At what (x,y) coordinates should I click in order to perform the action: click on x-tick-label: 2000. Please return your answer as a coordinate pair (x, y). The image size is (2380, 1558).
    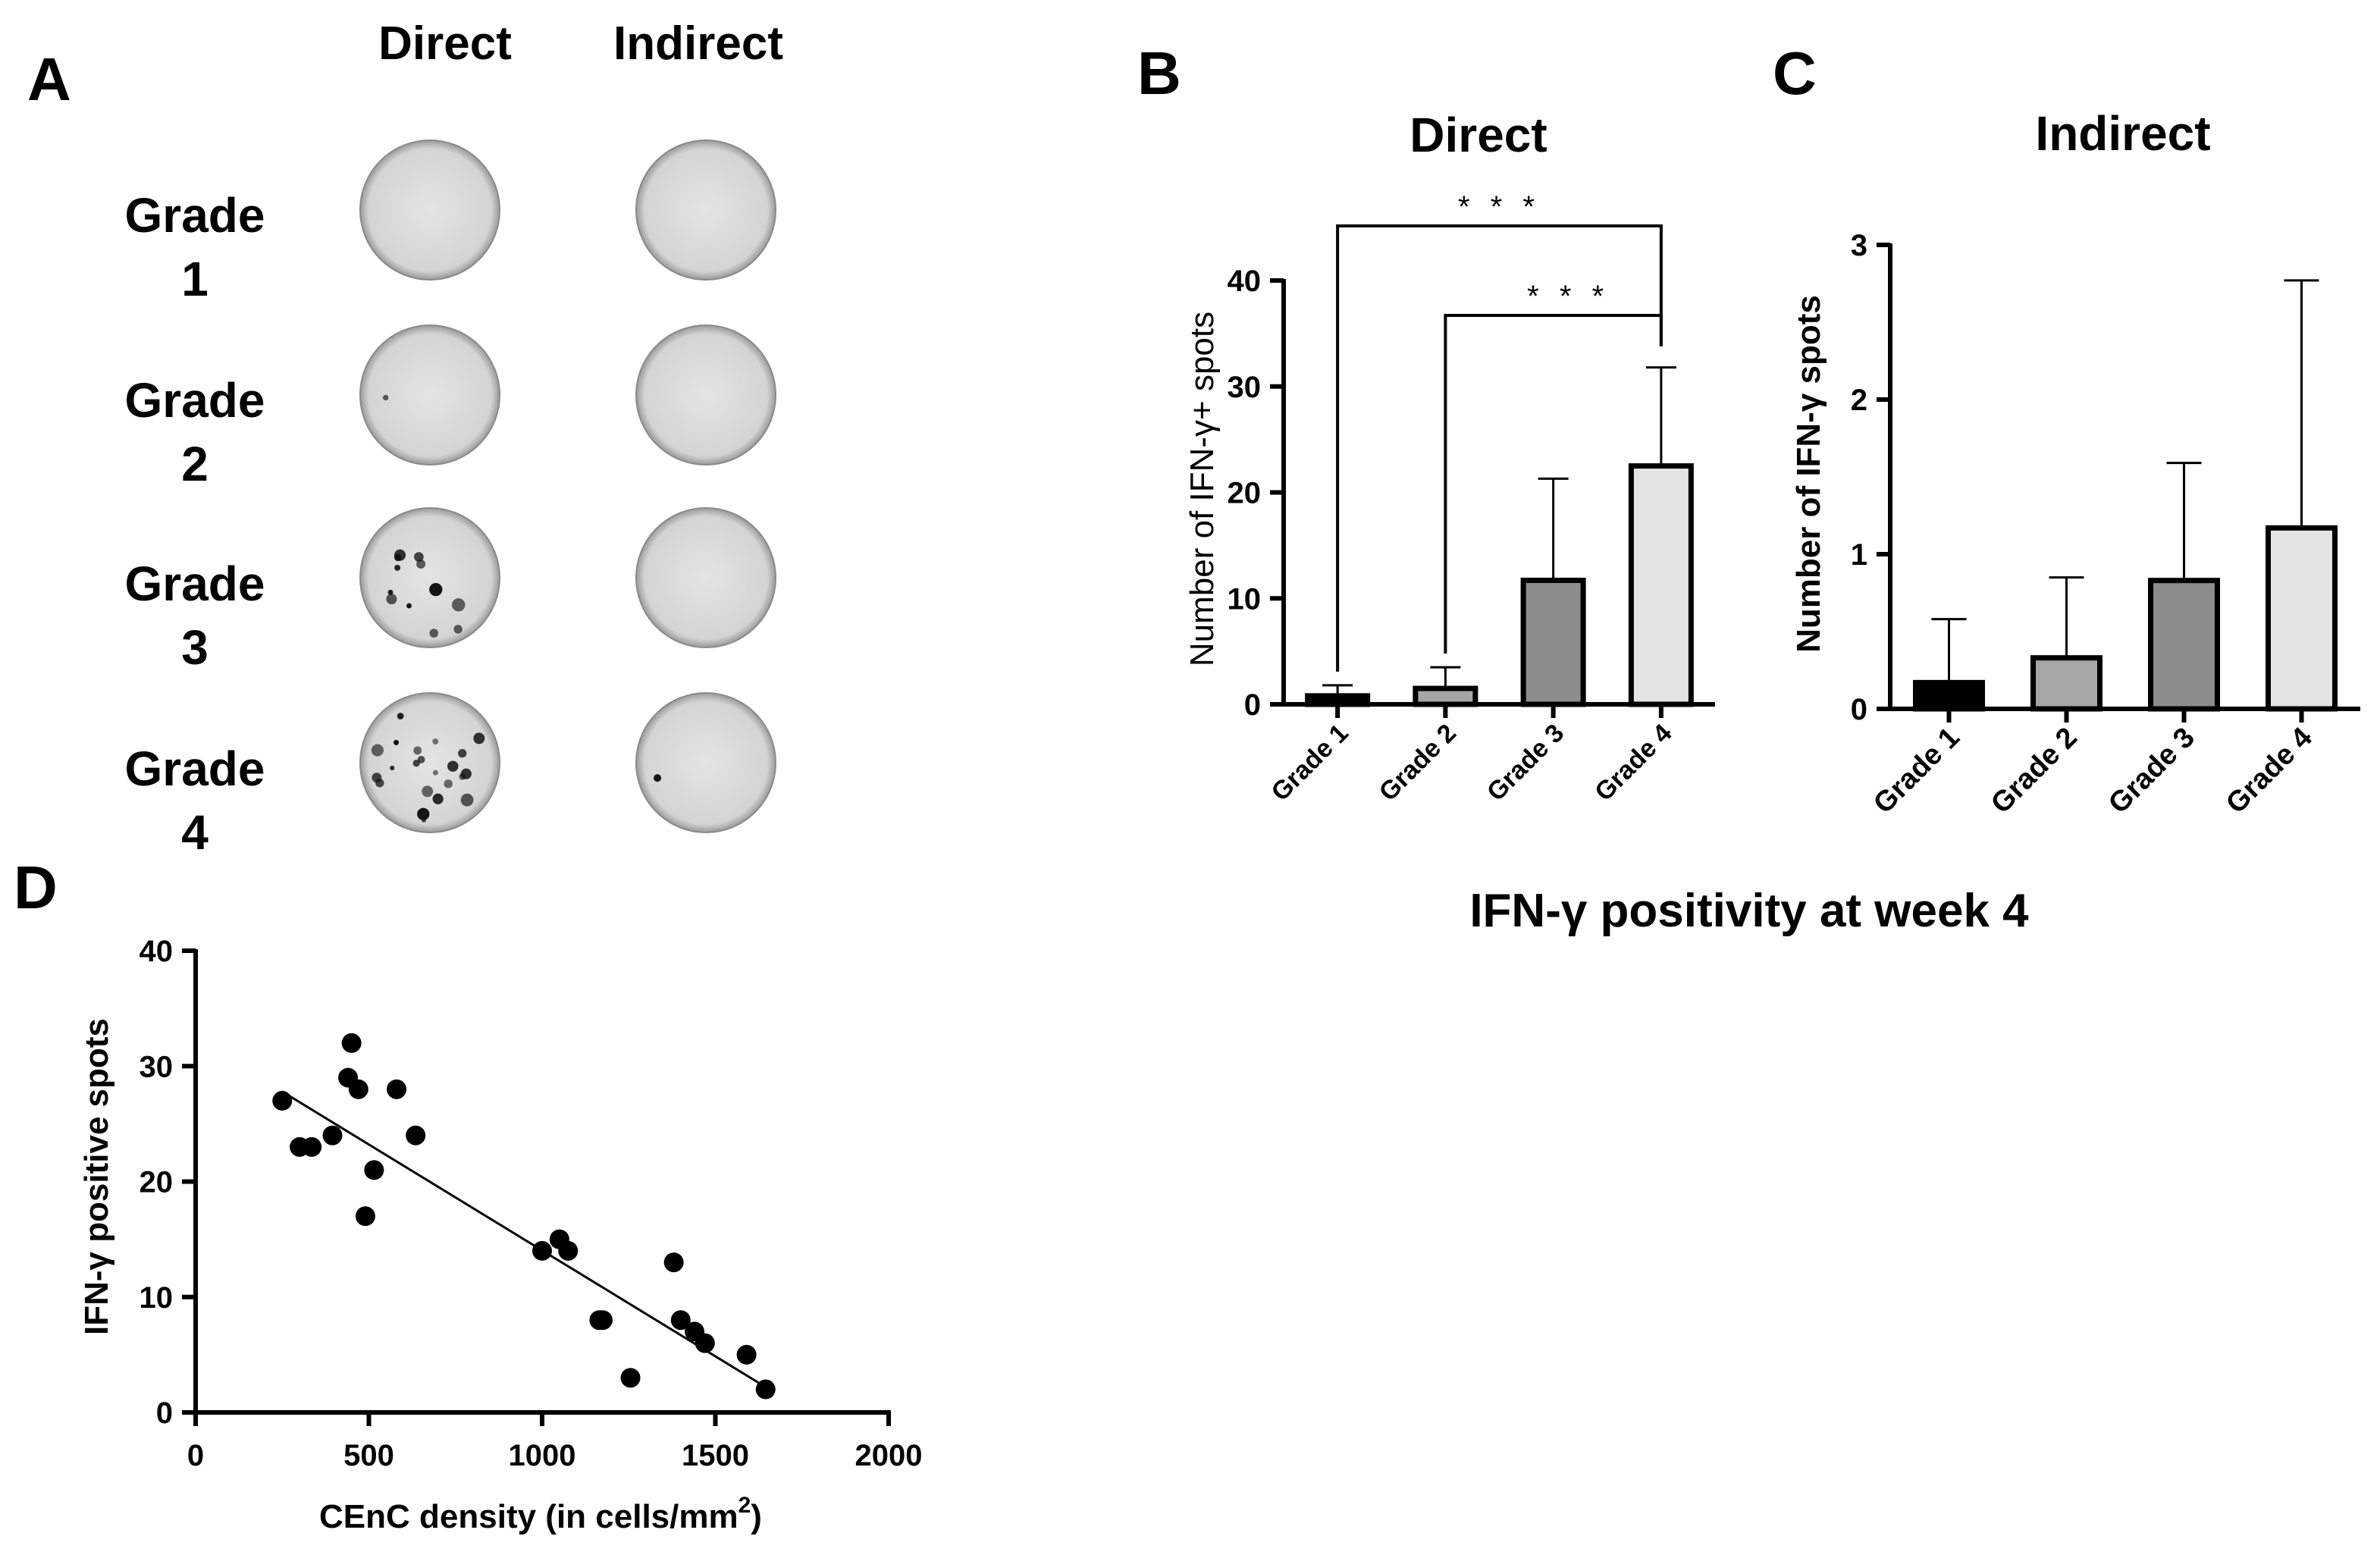
    Looking at the image, I should click on (889, 1455).